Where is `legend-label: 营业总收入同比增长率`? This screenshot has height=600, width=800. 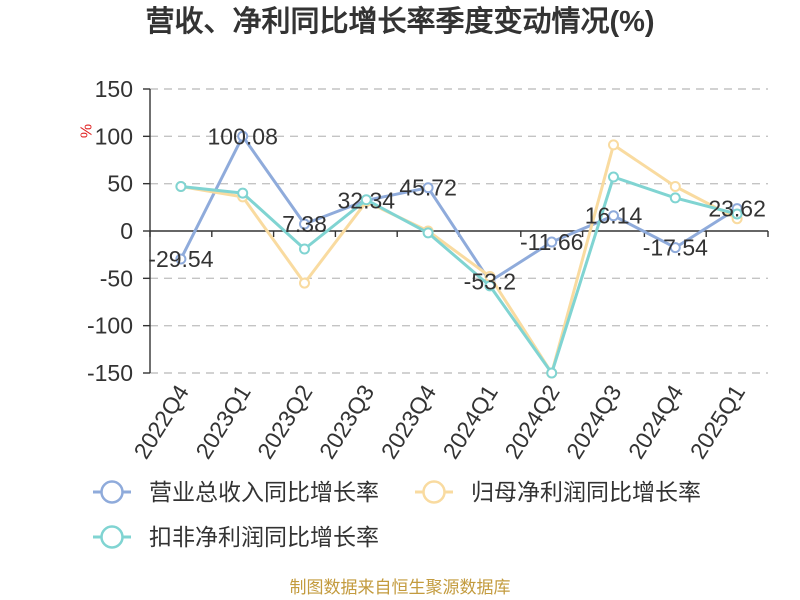 legend-label: 营业总收入同比增长率 is located at coordinates (264, 492).